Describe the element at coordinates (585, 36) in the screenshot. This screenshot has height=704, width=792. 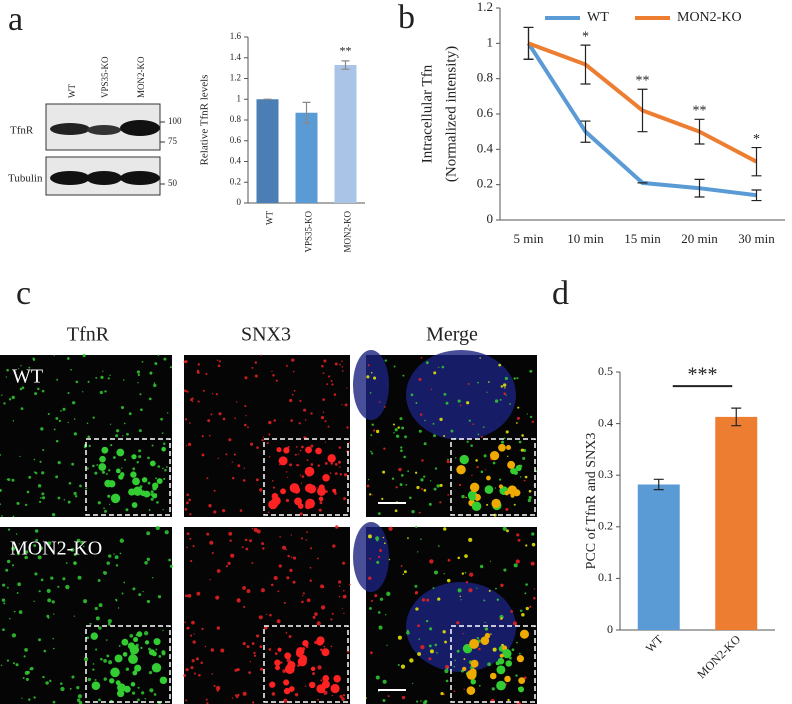
I see `significance: *` at that location.